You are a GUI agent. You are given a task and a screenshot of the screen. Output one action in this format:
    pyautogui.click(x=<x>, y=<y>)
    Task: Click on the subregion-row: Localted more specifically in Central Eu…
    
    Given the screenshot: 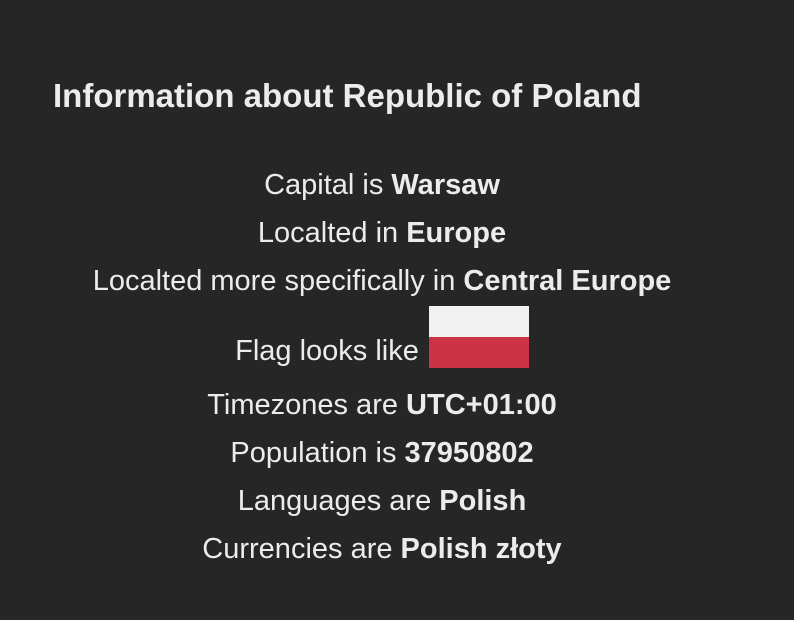 What is the action you would take?
    pyautogui.click(x=382, y=281)
    